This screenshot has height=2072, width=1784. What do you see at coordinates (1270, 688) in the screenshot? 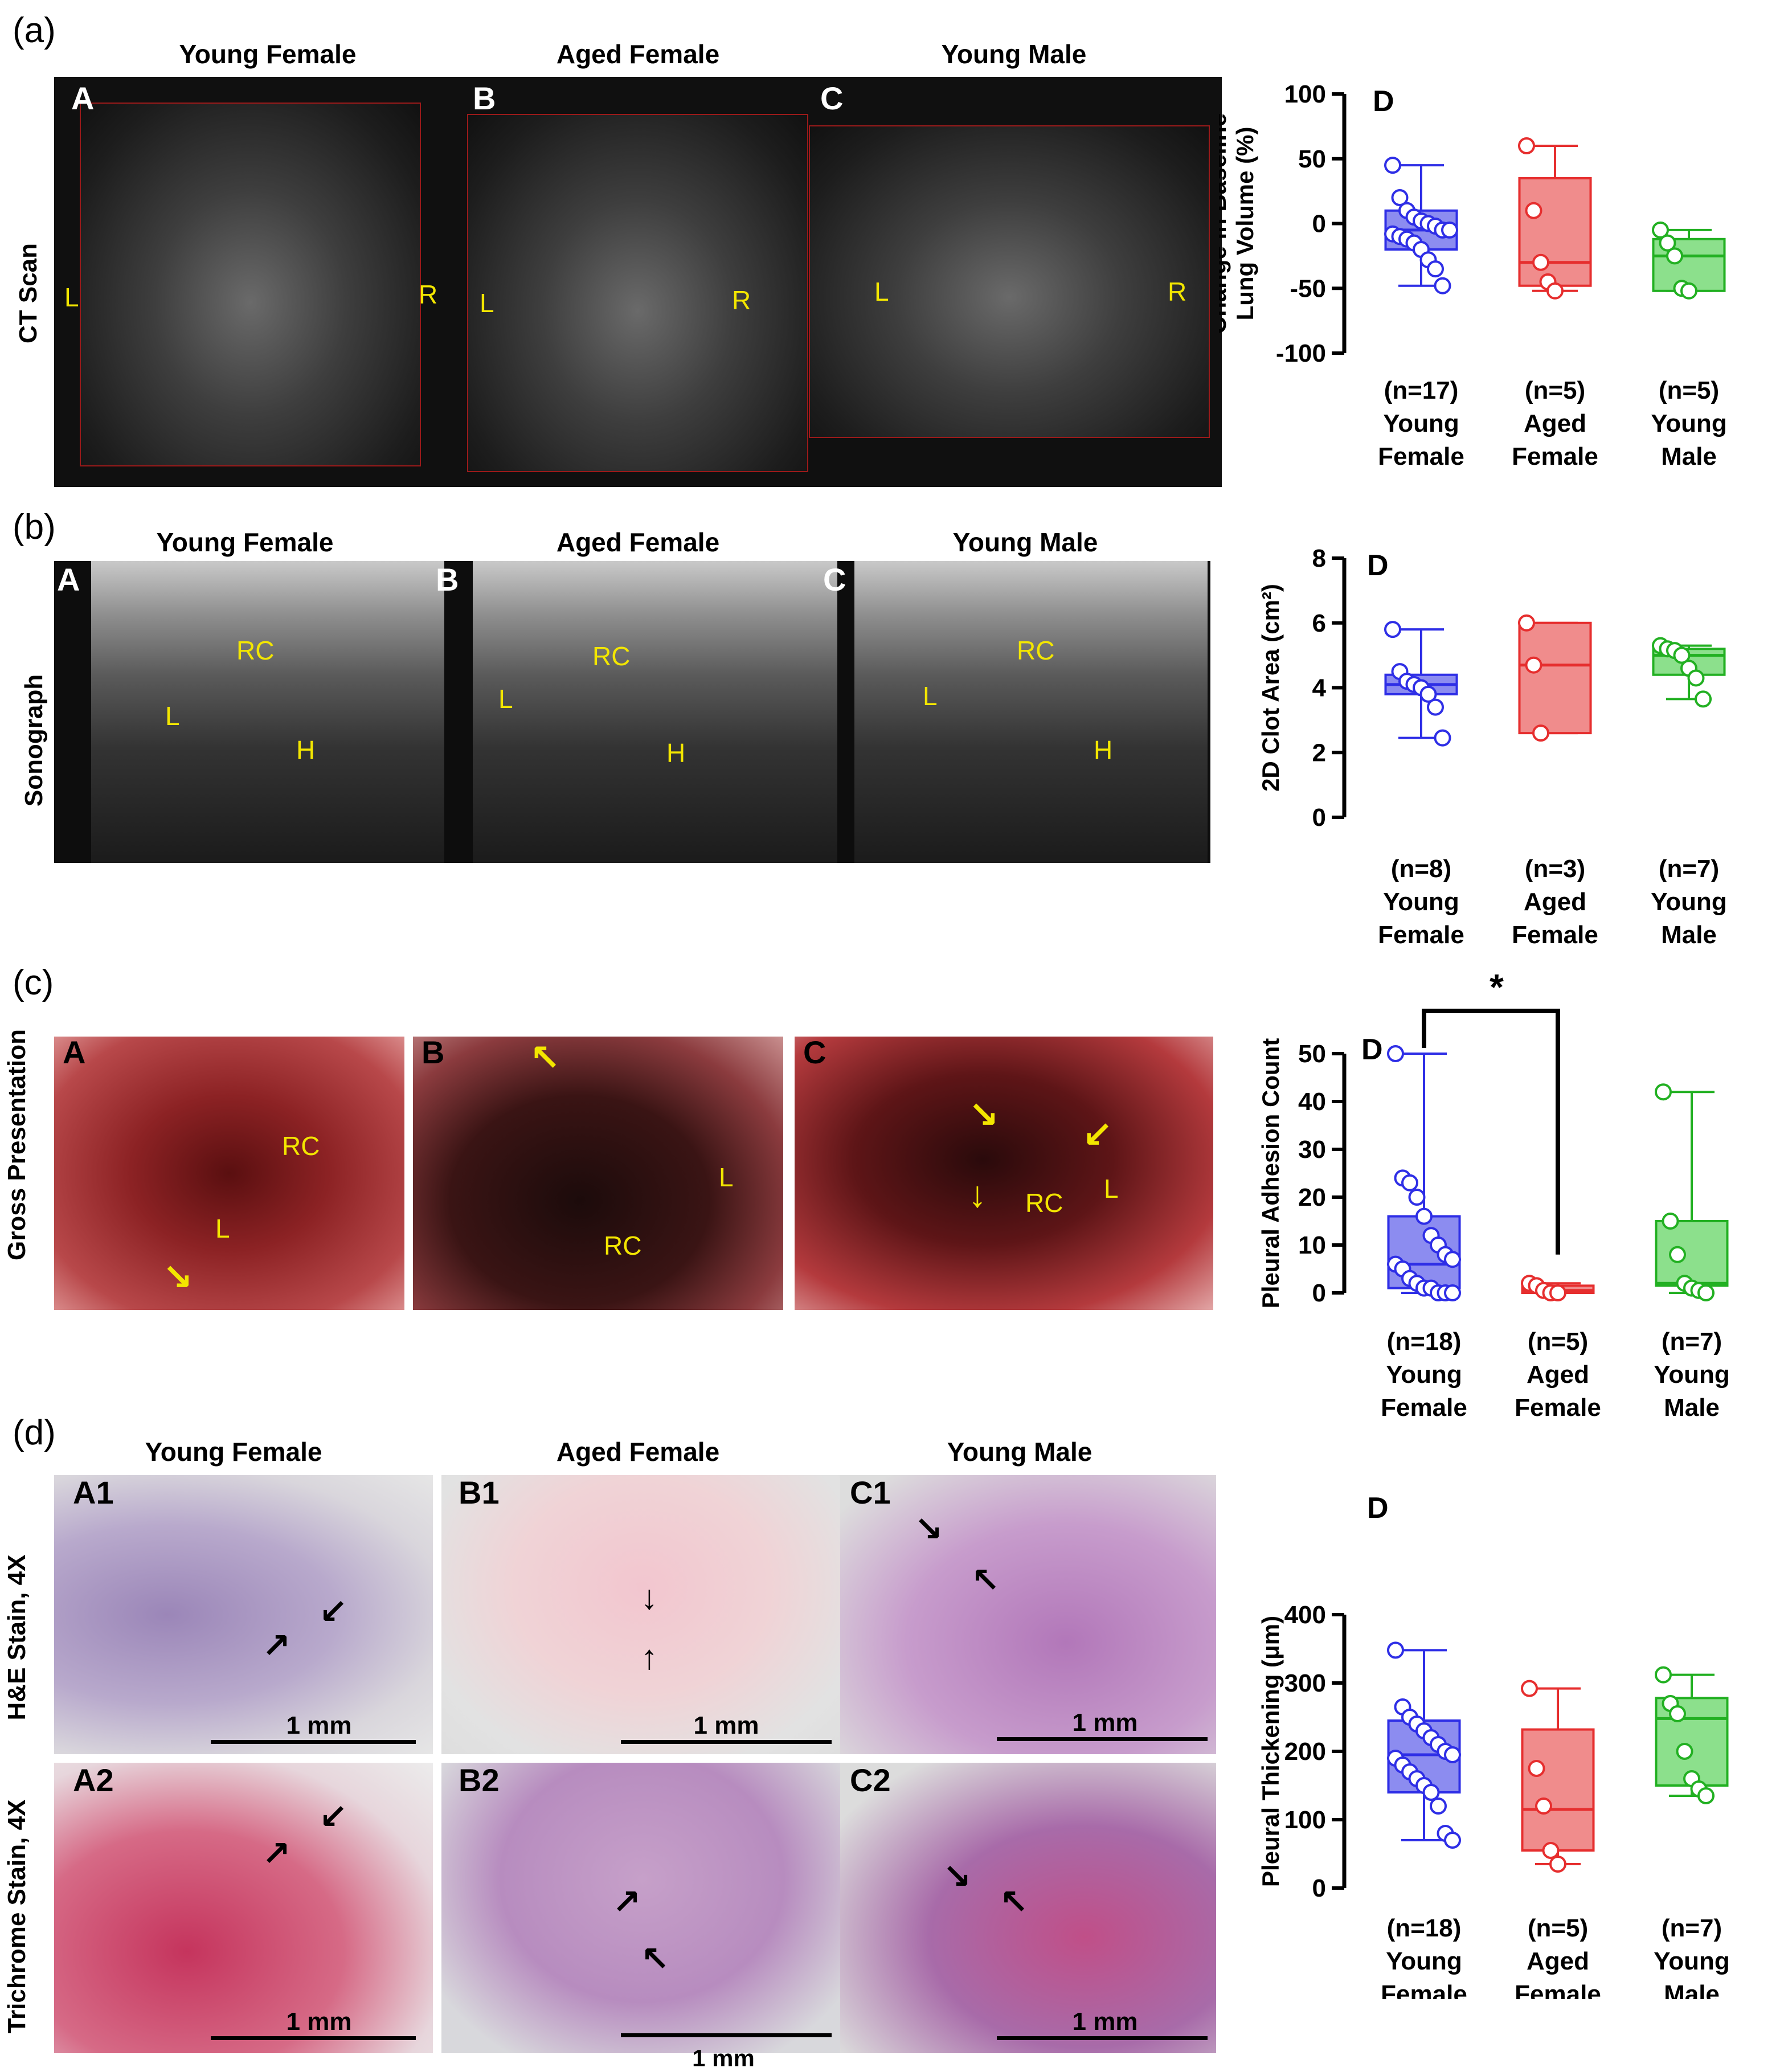
I see `y-axis-label: 2D Clot Area (cm²)` at bounding box center [1270, 688].